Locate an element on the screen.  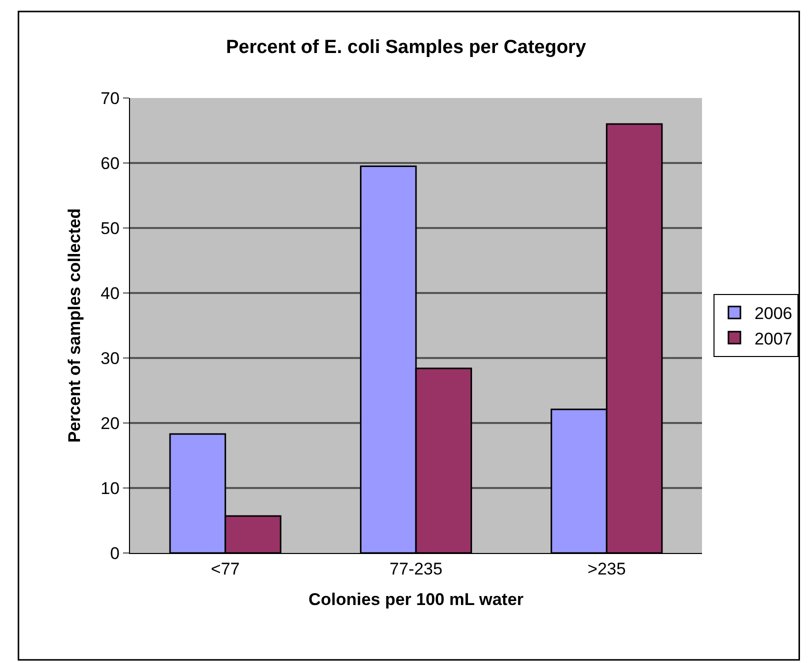
y-tick-label: 30 is located at coordinates (110, 358).